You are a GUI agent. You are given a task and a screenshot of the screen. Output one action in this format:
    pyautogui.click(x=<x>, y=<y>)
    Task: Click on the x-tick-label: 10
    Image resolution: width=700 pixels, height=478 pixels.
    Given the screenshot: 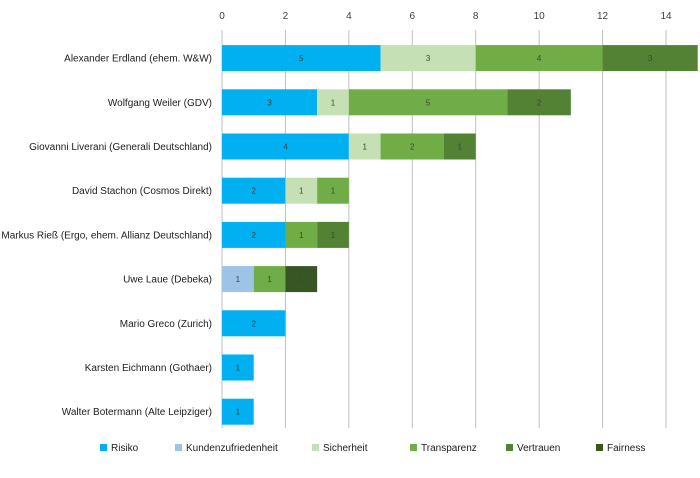 What is the action you would take?
    pyautogui.click(x=540, y=16)
    